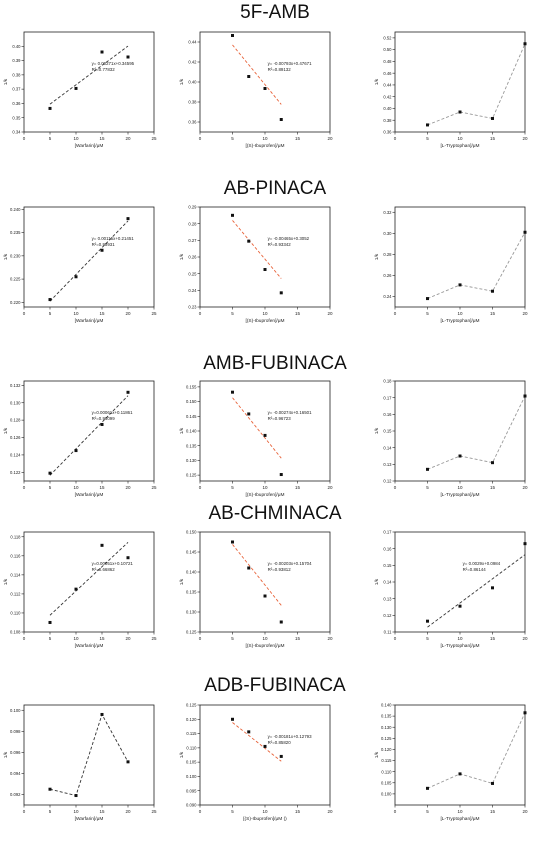 This screenshot has height=860, width=550. What do you see at coordinates (289, 238) in the screenshot?
I see `fit-equation-text: y= -0.00465x+0.3052` at bounding box center [289, 238].